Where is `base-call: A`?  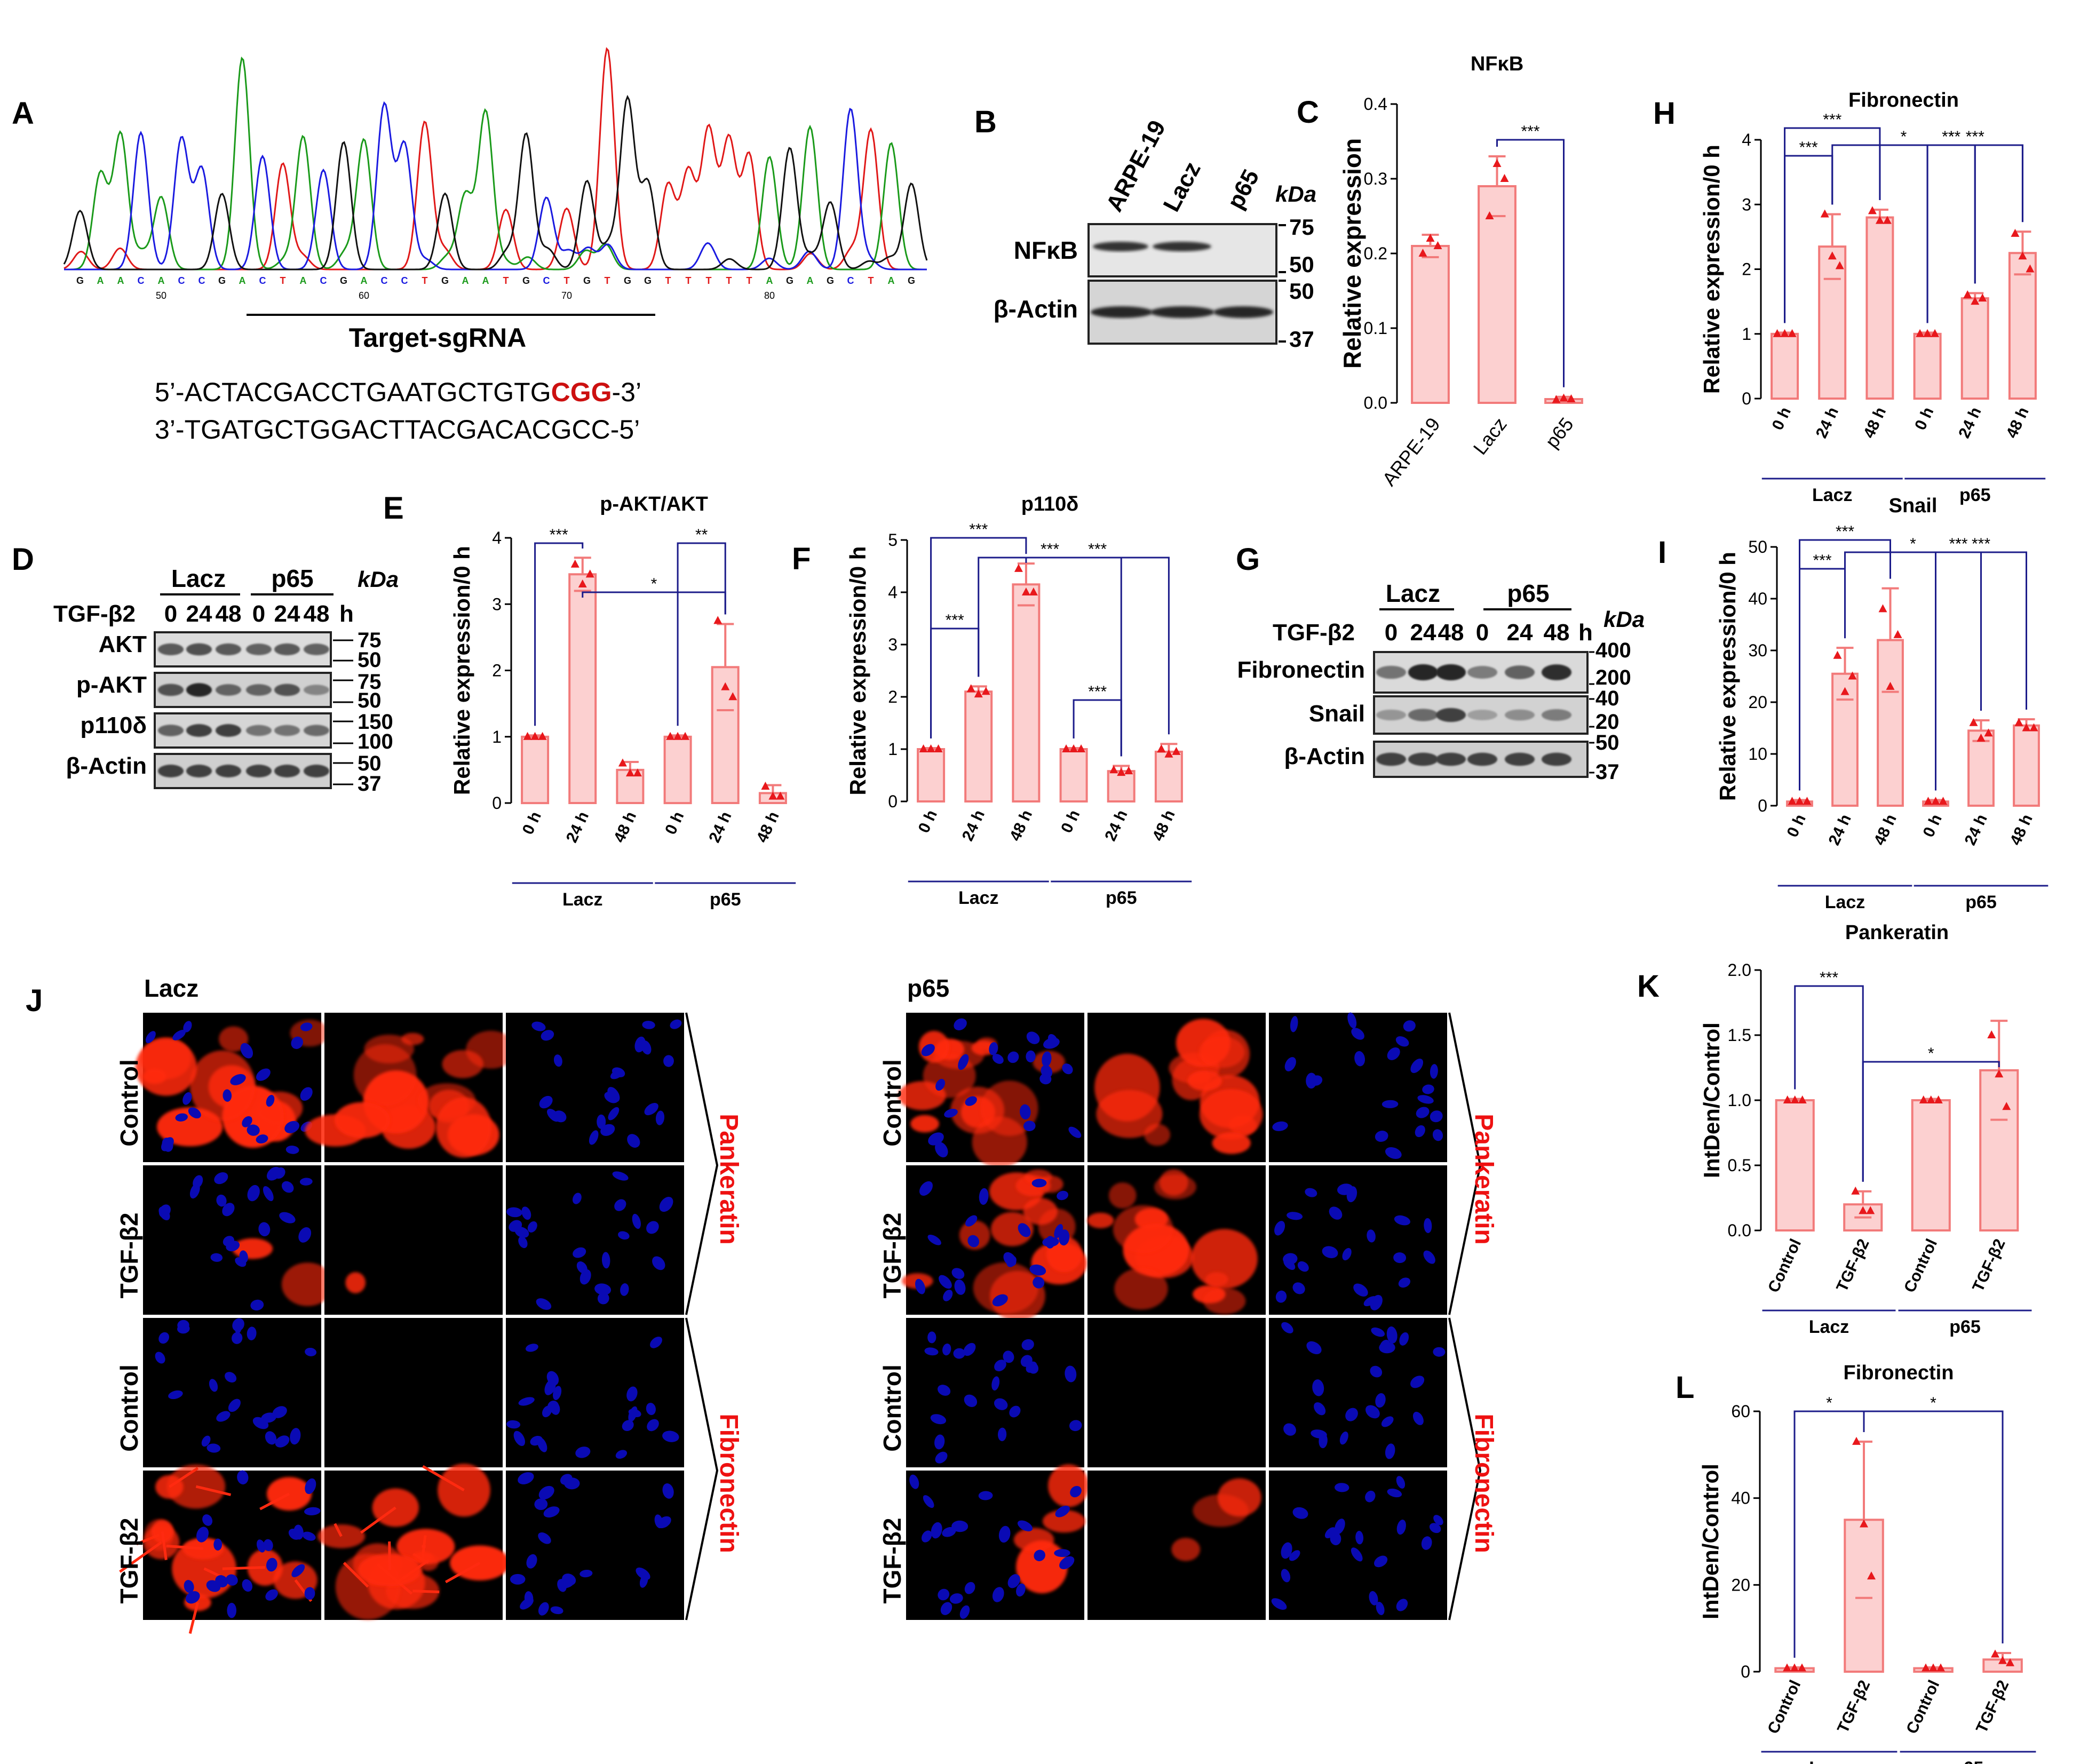
base-call: A is located at coordinates (101, 280).